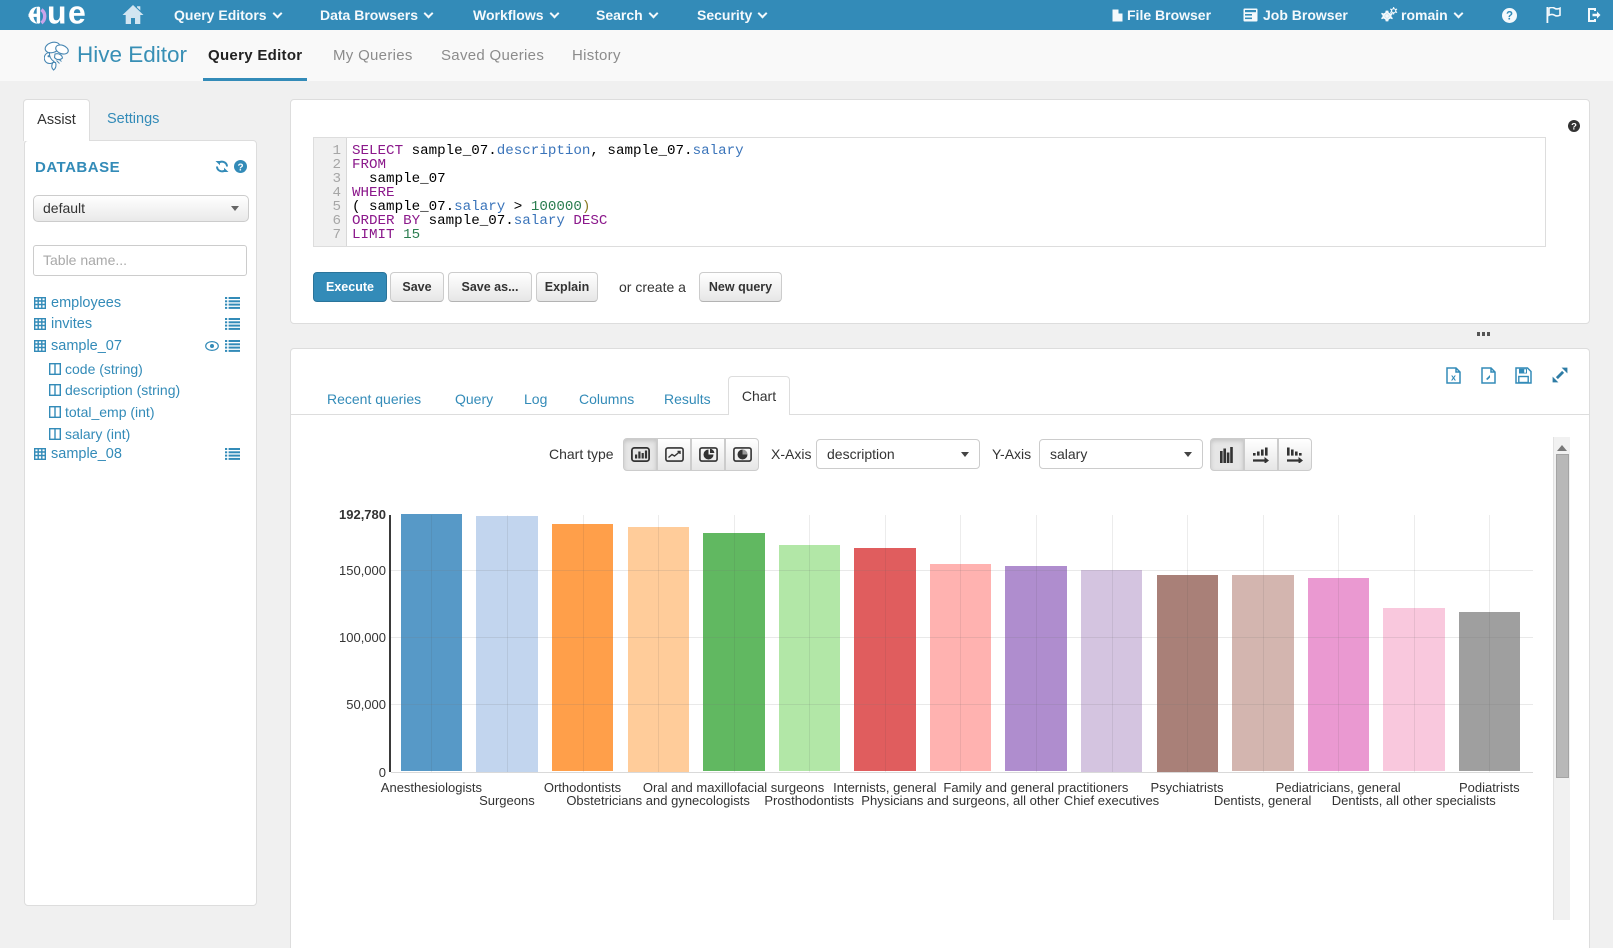 This screenshot has width=1613, height=948. What do you see at coordinates (1453, 378) in the screenshot?
I see `svg-text: x` at bounding box center [1453, 378].